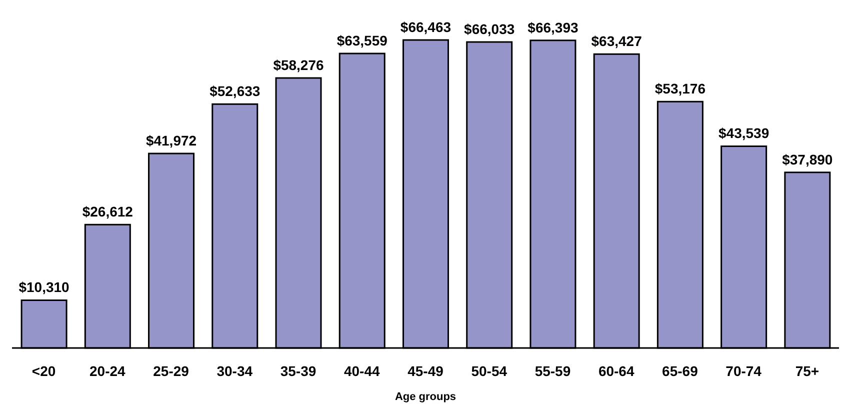 The width and height of the screenshot is (851, 406). What do you see at coordinates (680, 370) in the screenshot?
I see `x-tick-label: 65-69` at bounding box center [680, 370].